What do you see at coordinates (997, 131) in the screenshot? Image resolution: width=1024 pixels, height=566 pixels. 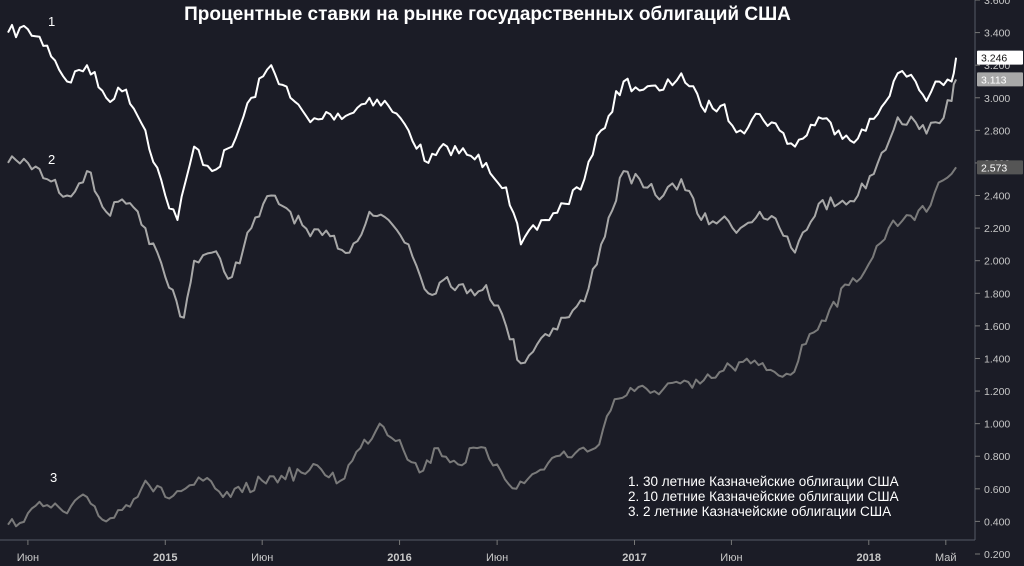 I see `y-tick-label: 2.800` at bounding box center [997, 131].